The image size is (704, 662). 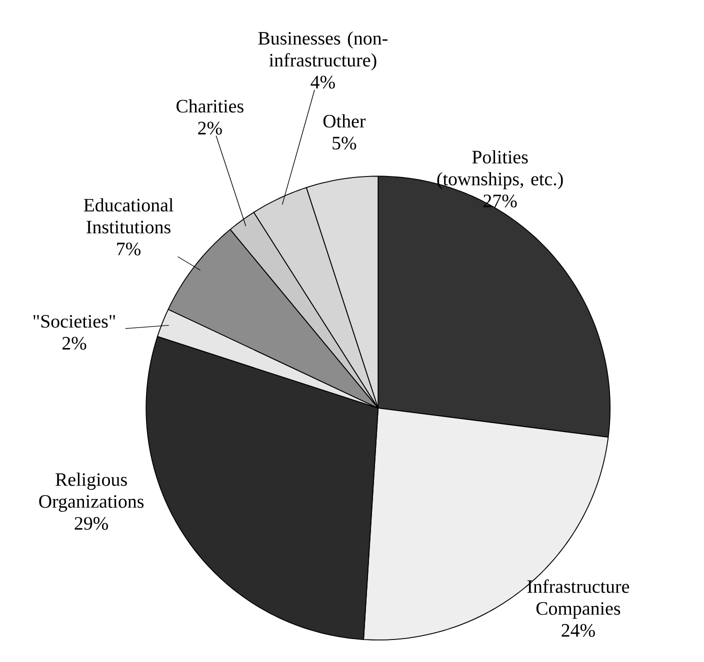 I want to click on slice-label: "Societies", so click(x=74, y=321).